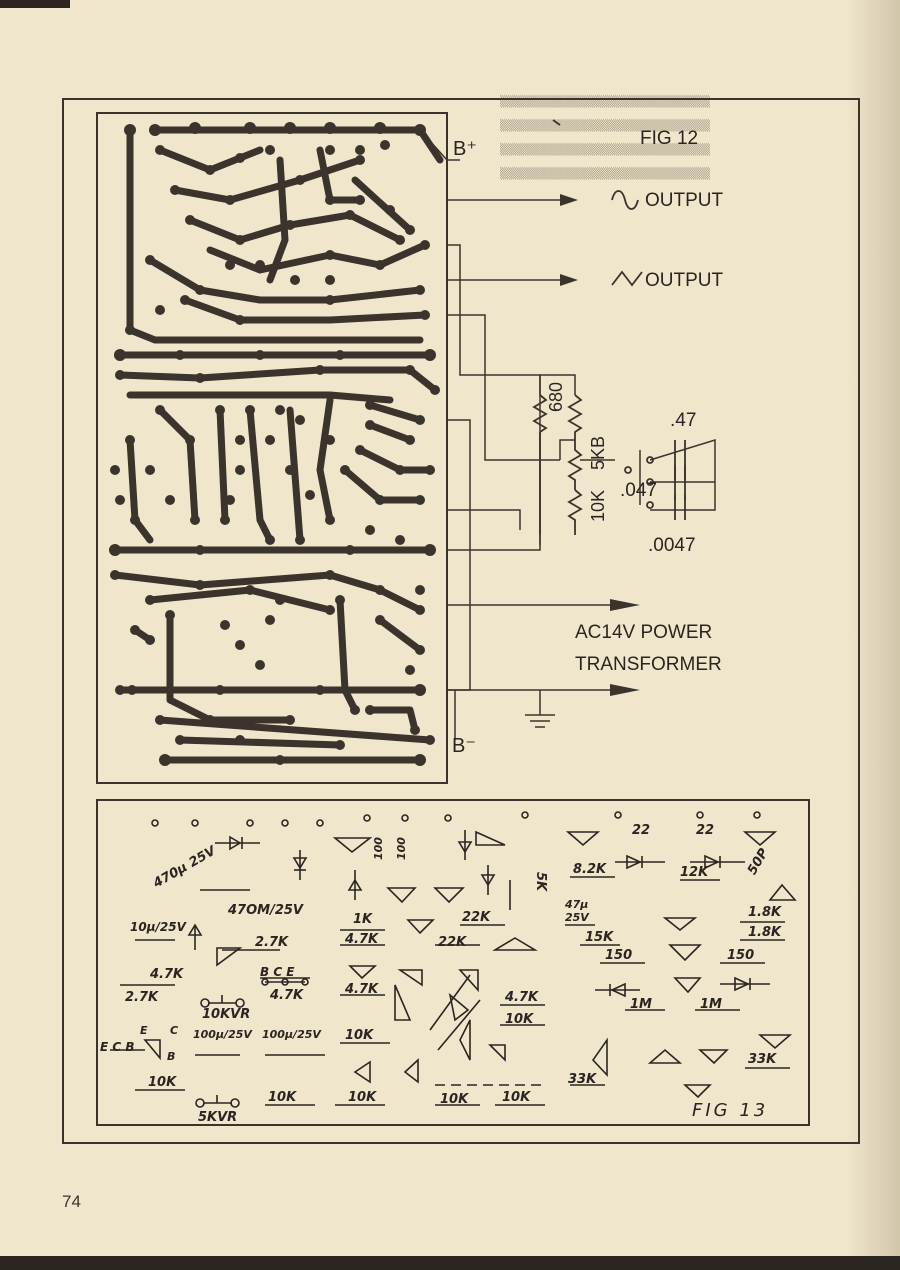  I want to click on r-22k-label-b: 22K, so click(452, 942).